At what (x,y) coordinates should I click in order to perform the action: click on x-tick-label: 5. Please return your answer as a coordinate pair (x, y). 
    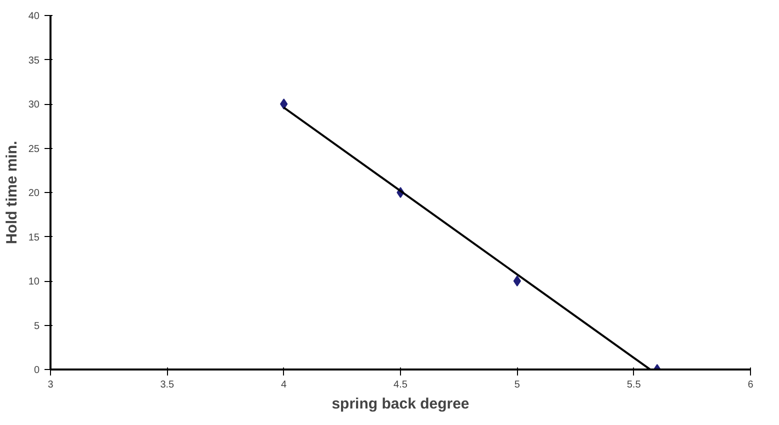
    Looking at the image, I should click on (517, 385).